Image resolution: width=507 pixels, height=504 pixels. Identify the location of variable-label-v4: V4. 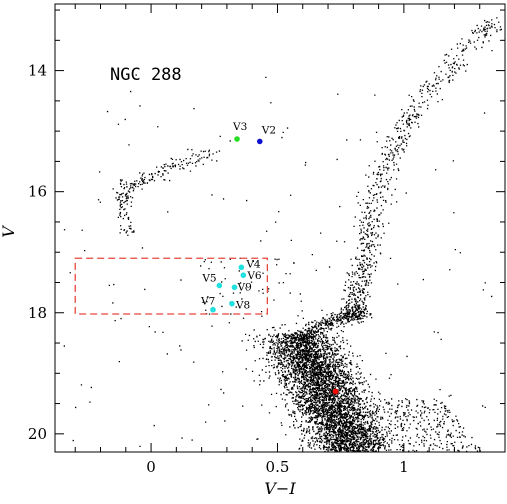
(253, 264).